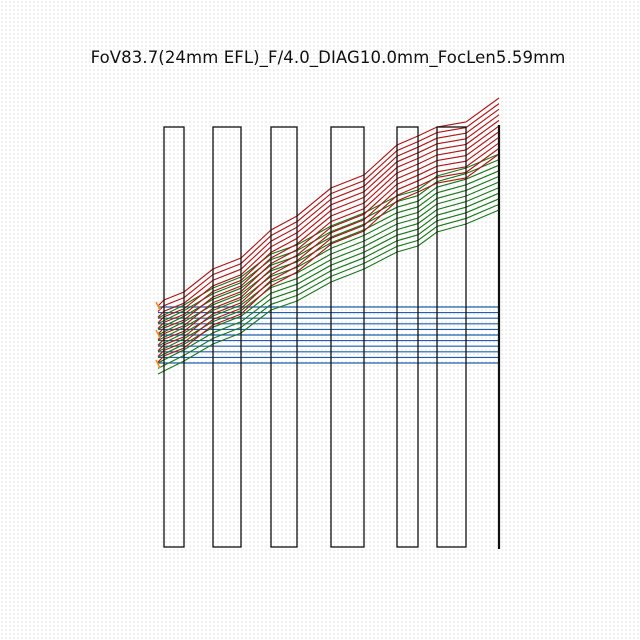 This screenshot has width=640, height=640. I want to click on source-markers-layer, so click(158, 335).